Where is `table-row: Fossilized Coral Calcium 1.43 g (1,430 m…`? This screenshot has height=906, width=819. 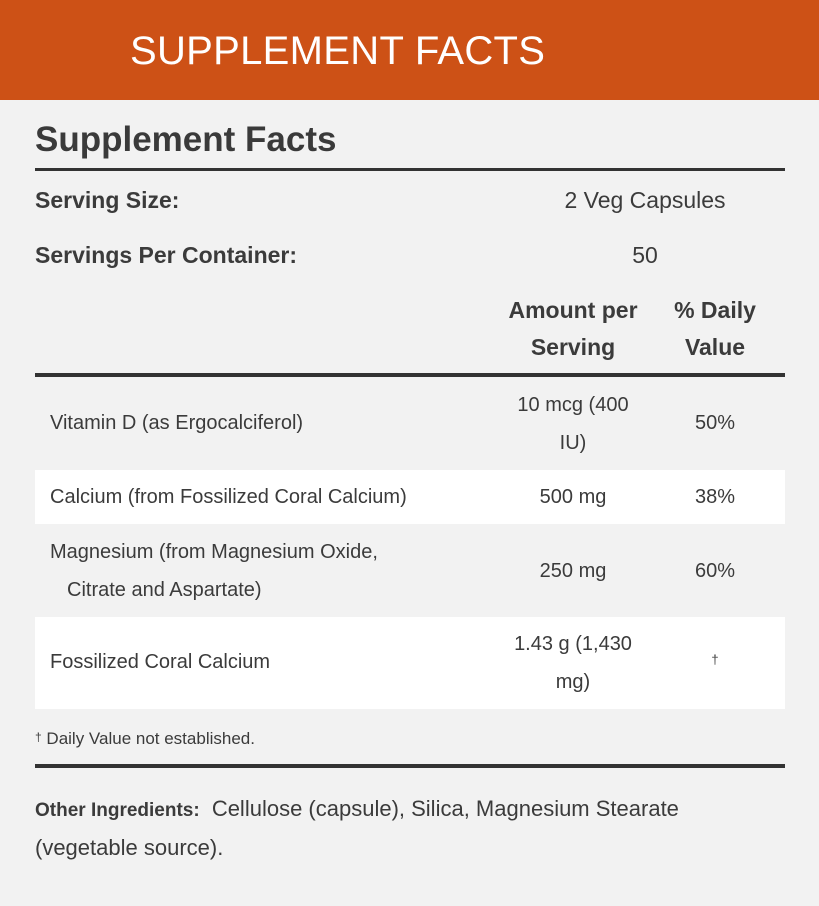
table-row: Fossilized Coral Calcium 1.43 g (1,430 m… is located at coordinates (410, 663).